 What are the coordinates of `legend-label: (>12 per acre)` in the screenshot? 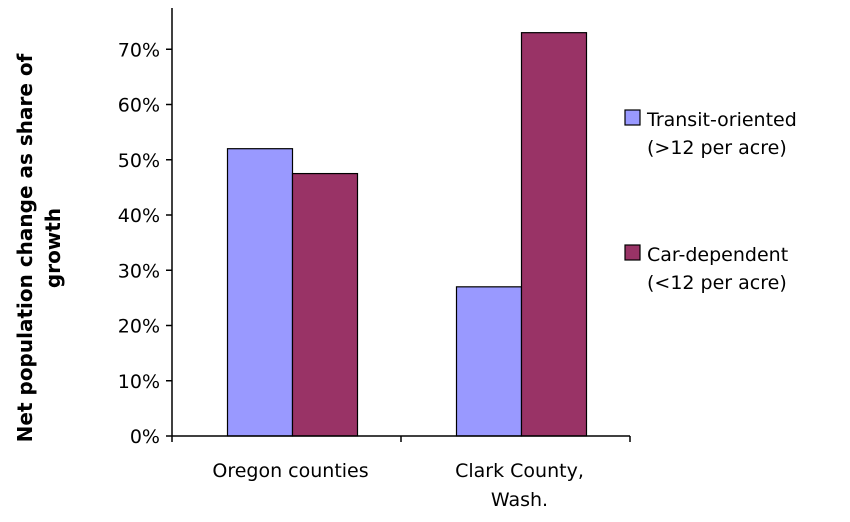 It's located at (717, 148).